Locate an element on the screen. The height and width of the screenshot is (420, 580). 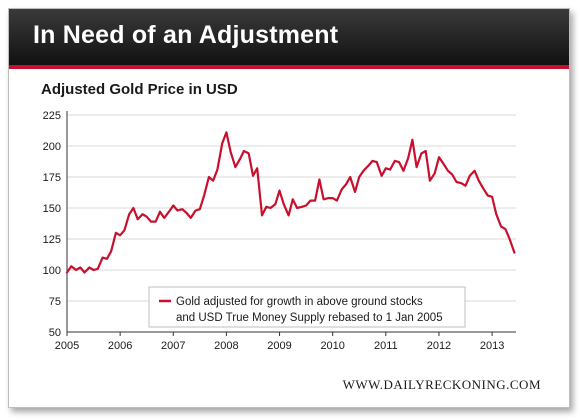
y-tick-label: 100 is located at coordinates (52, 271).